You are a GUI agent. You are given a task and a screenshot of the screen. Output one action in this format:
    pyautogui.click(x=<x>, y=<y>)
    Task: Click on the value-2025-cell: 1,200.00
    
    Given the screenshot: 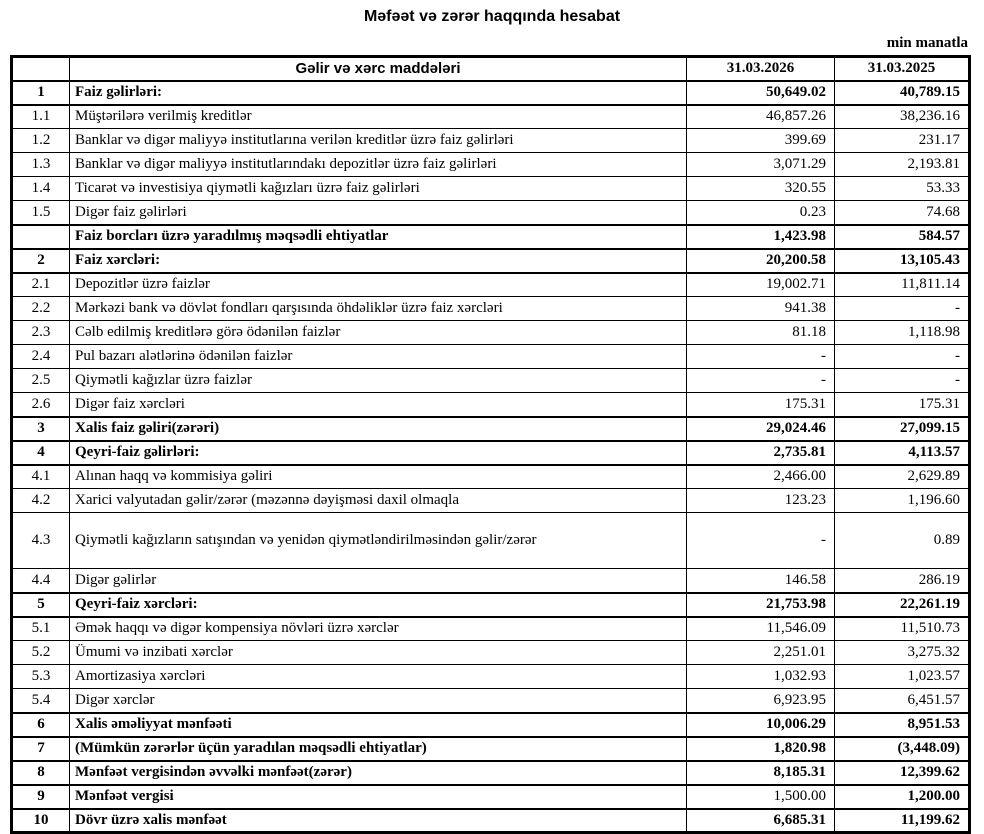 What is the action you would take?
    pyautogui.click(x=902, y=796)
    